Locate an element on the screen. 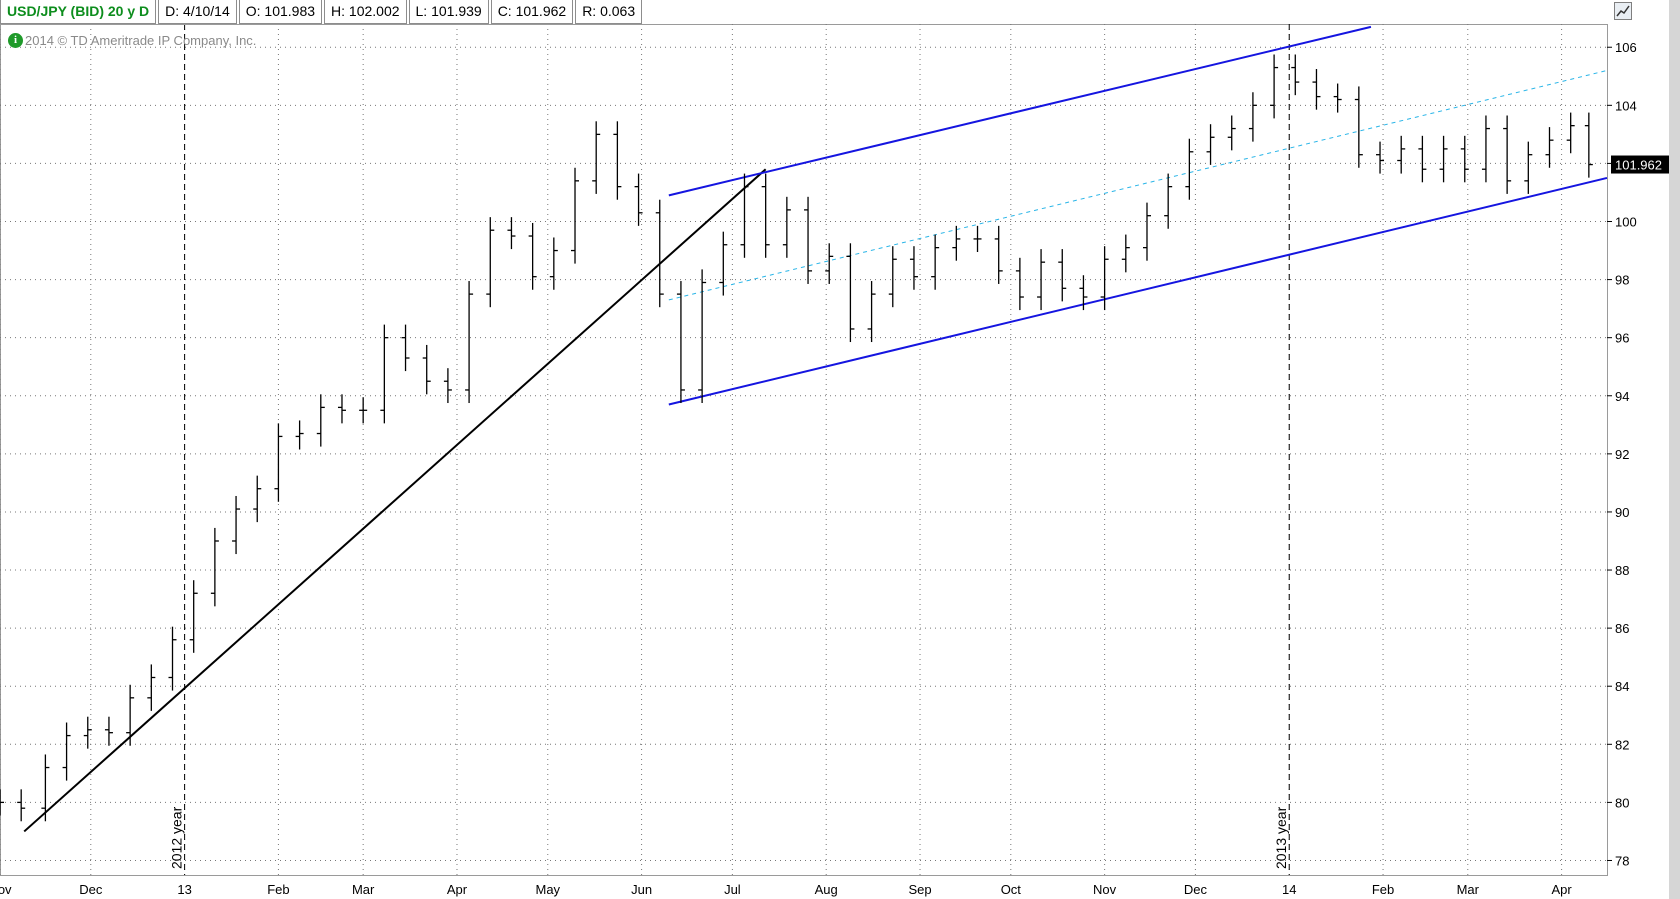 The image size is (1680, 899). channel-midline is located at coordinates (1138, 185).